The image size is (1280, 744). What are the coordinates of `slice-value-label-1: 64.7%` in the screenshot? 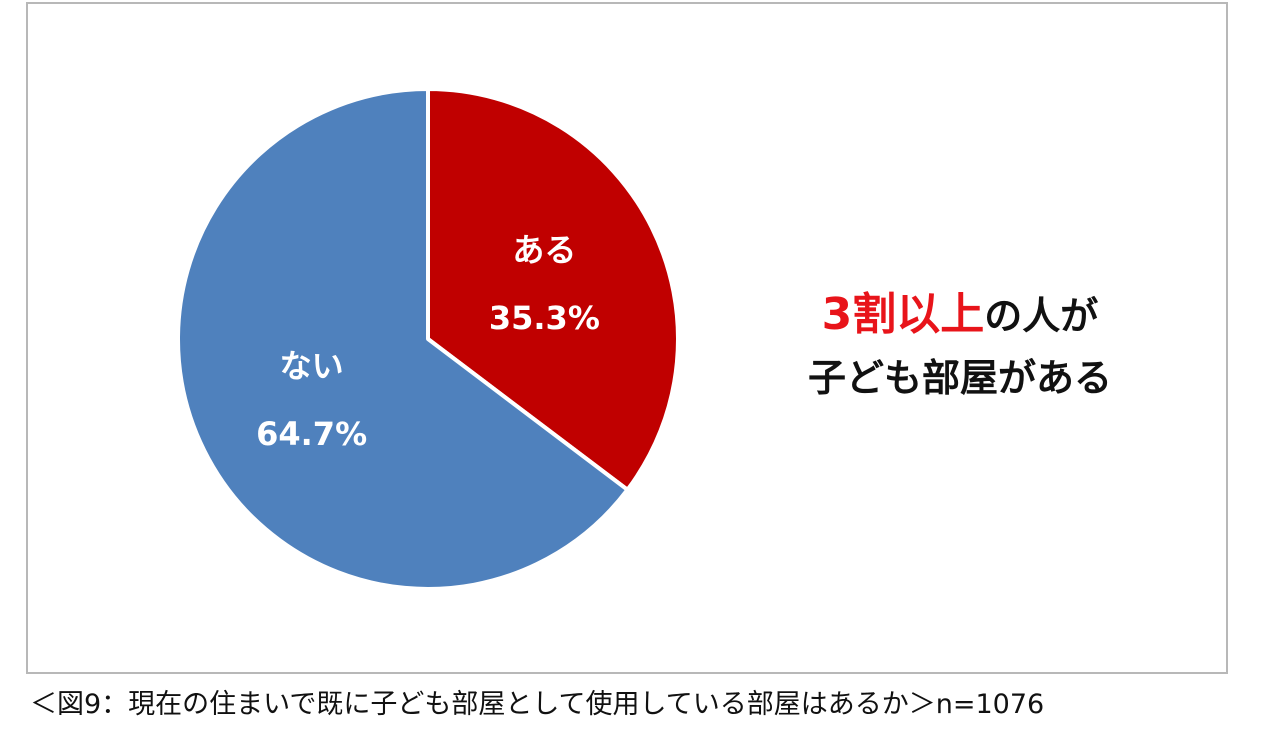 It's located at (311, 434).